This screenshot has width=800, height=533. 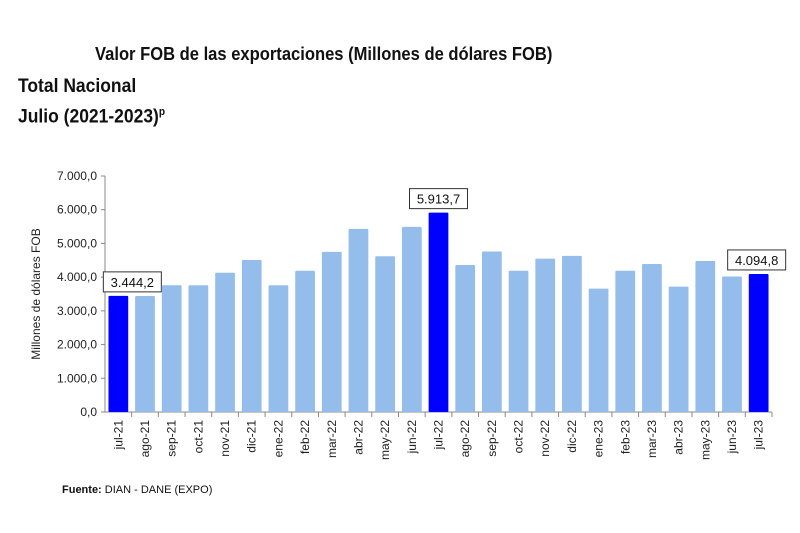 I want to click on x-tick-label: may-23, so click(x=705, y=440).